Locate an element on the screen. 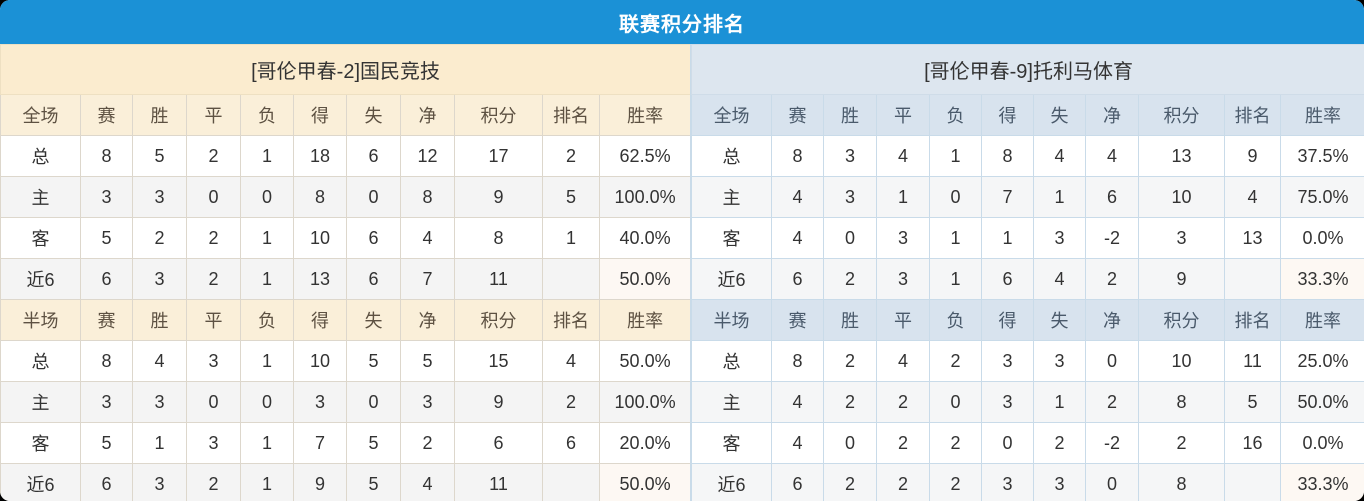 This screenshot has width=1364, height=501. cell-净: 0 is located at coordinates (1112, 482).